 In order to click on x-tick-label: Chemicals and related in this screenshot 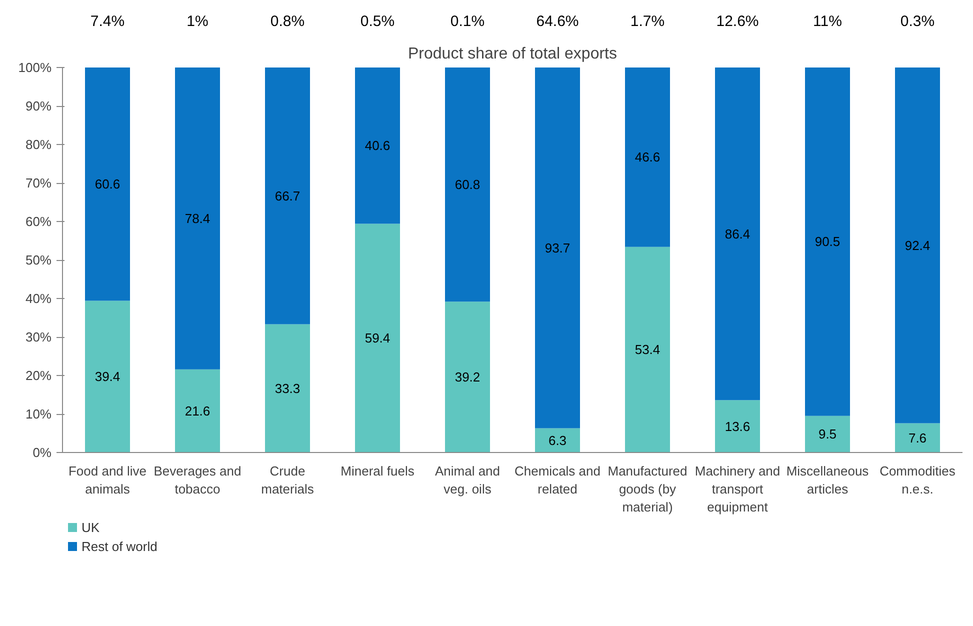, I will do `click(557, 480)`.